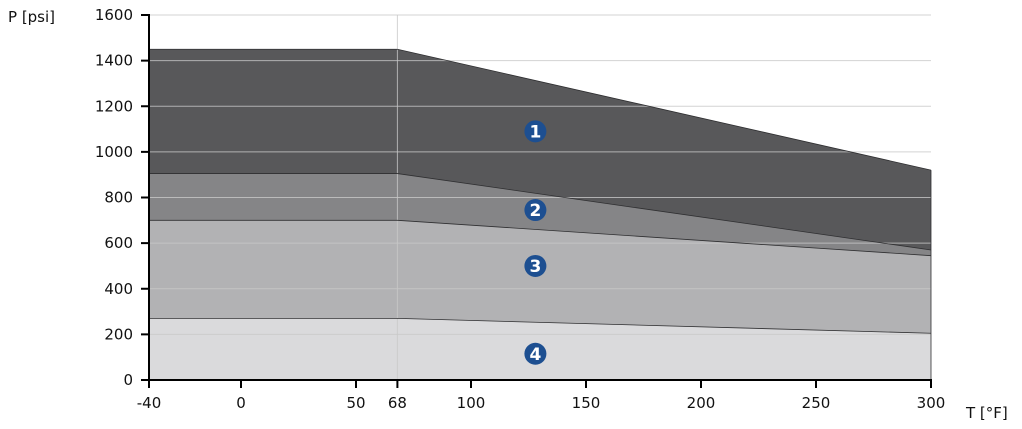 Image resolution: width=1022 pixels, height=429 pixels. Describe the element at coordinates (355, 403) in the screenshot. I see `x-tick-label-50: 50` at that location.